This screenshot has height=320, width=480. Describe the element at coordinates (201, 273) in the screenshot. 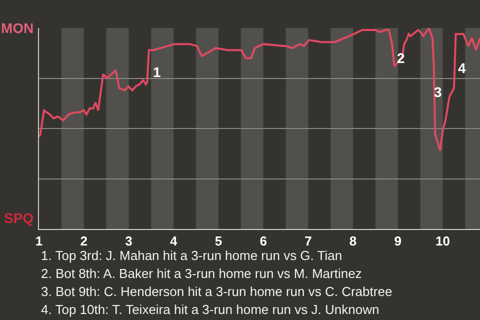

I see `text: 2. Bot 8th: A. Baker hit a 3-run home run vs M. Martinez` at that location.